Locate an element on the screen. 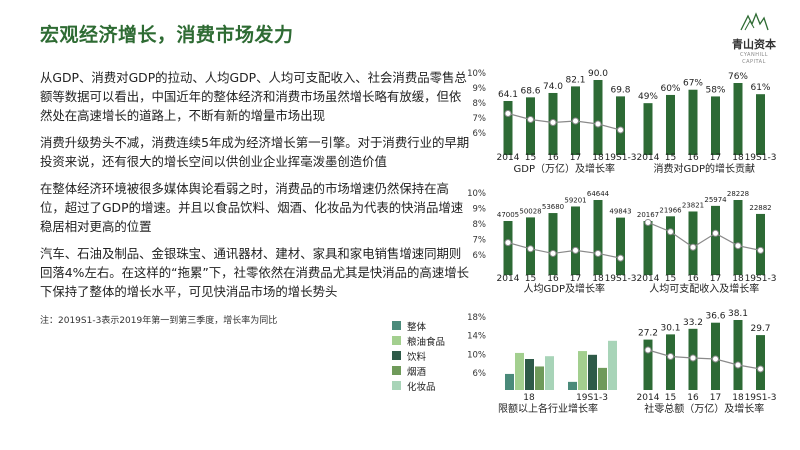 The width and height of the screenshot is (800, 450). legend-label: 粮油食品 is located at coordinates (426, 342).